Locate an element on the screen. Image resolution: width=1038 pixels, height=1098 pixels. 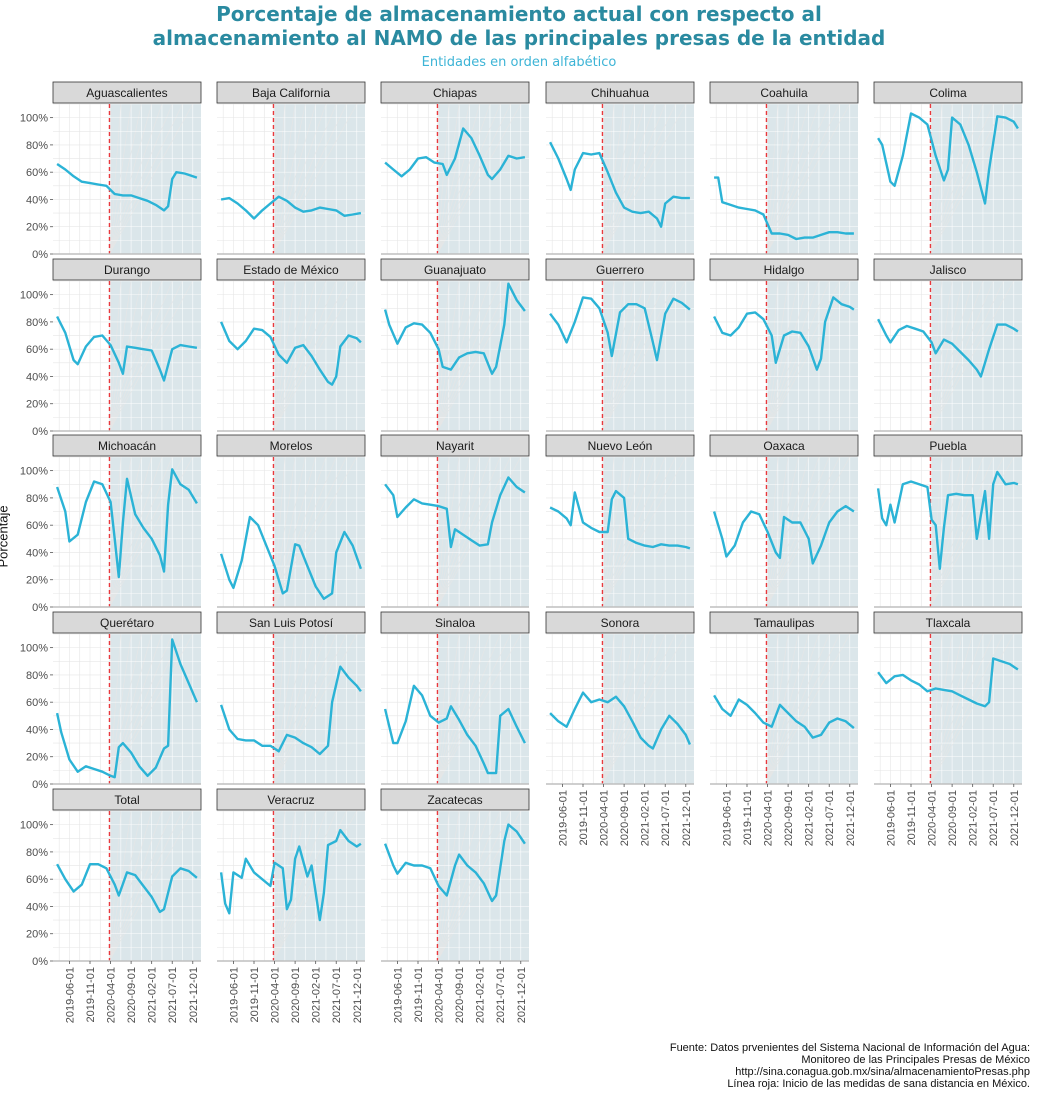
facet-panel: Guanajuato is located at coordinates (455, 345).